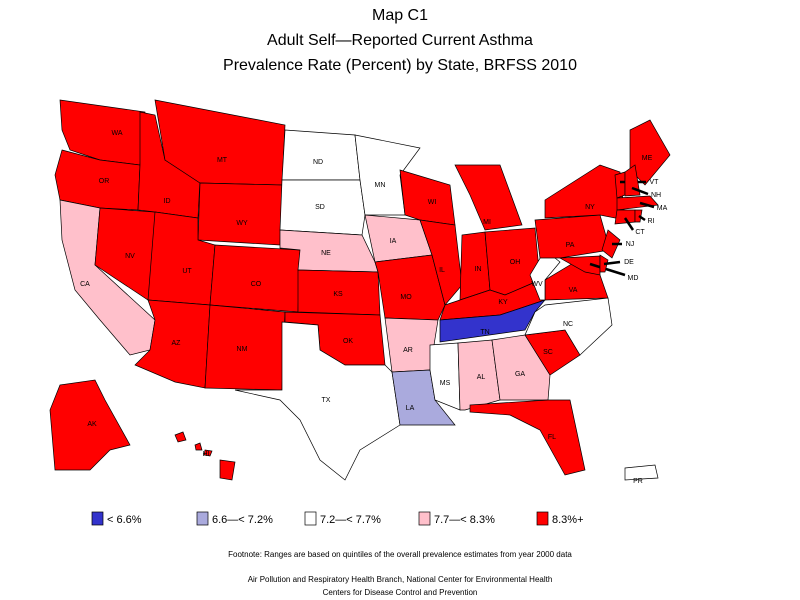  What do you see at coordinates (662, 208) in the screenshot?
I see `state-label: MA` at bounding box center [662, 208].